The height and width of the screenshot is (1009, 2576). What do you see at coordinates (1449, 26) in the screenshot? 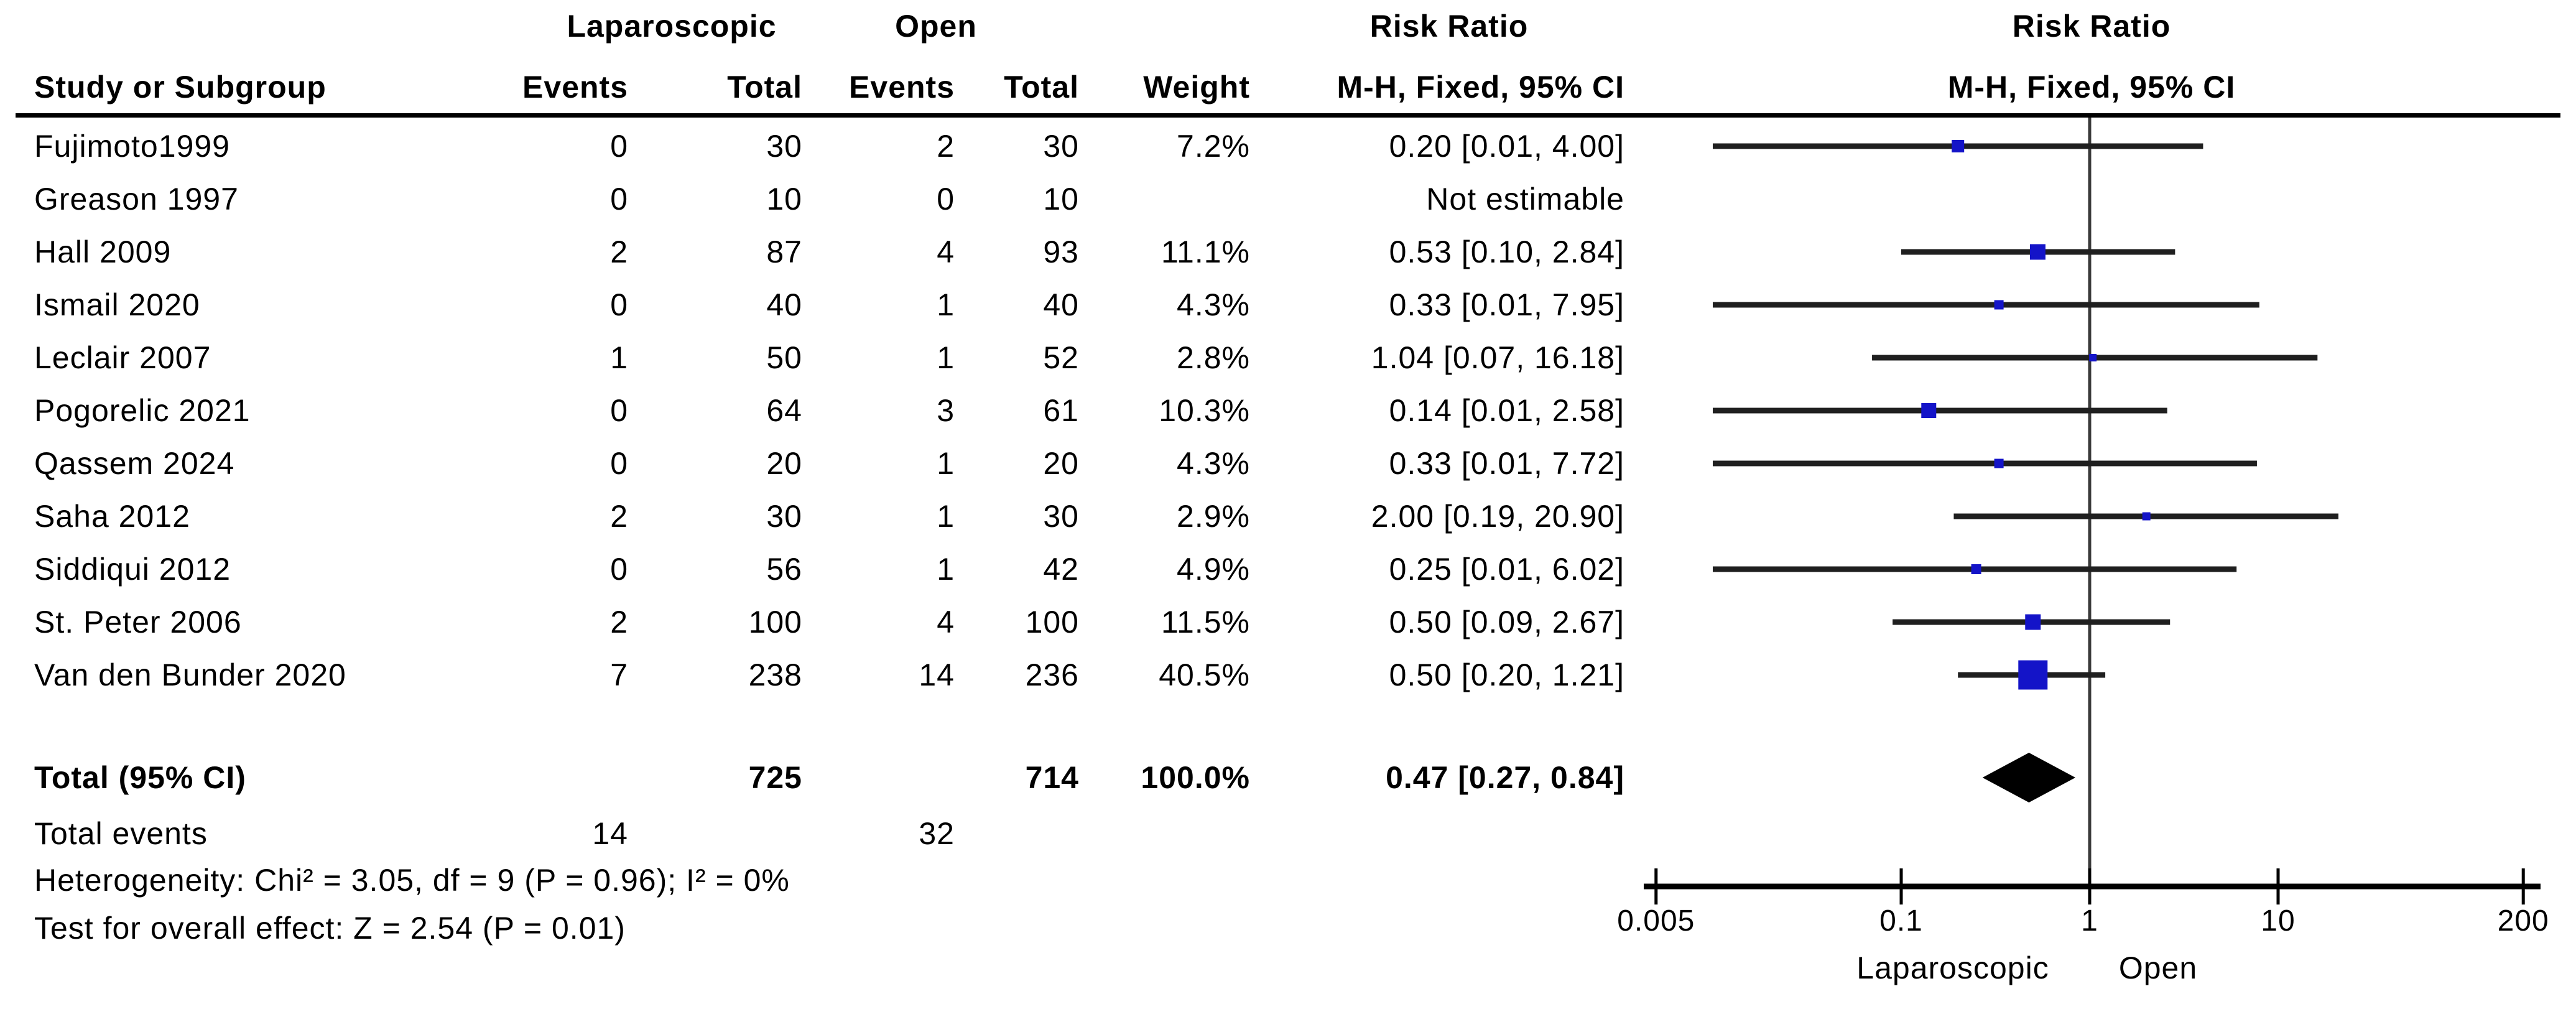
I see `risk-ratio-header-left: Risk Ratio` at bounding box center [1449, 26].